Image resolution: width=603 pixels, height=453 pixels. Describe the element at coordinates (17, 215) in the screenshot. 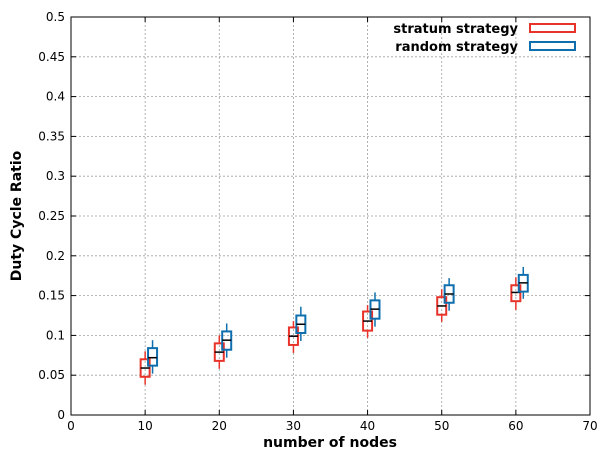

I see `y-axis-title: Duty Cycle Ratio` at that location.